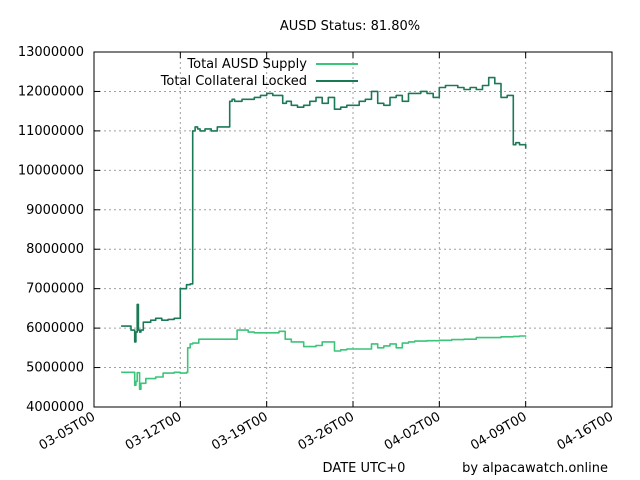 This screenshot has height=480, width=640. I want to click on y-tick-label: 8000000, so click(55, 249).